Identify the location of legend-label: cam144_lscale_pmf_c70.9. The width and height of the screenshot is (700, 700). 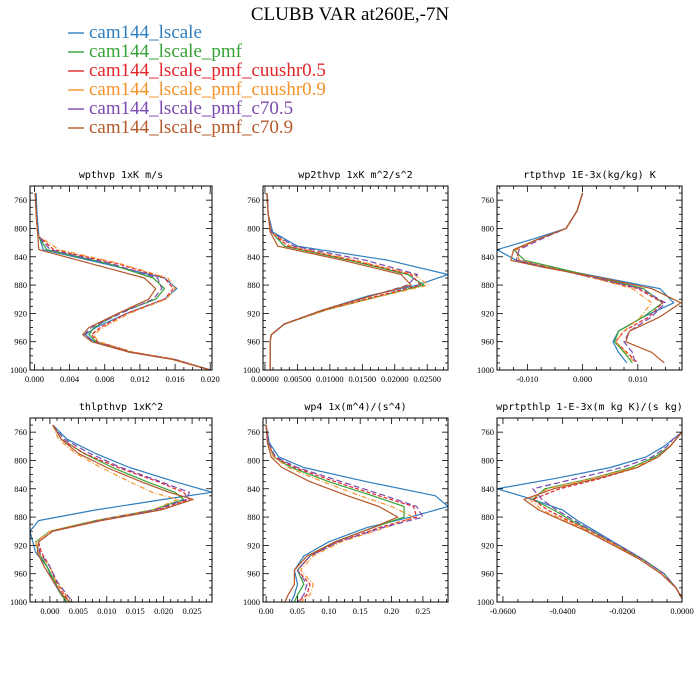
(191, 127).